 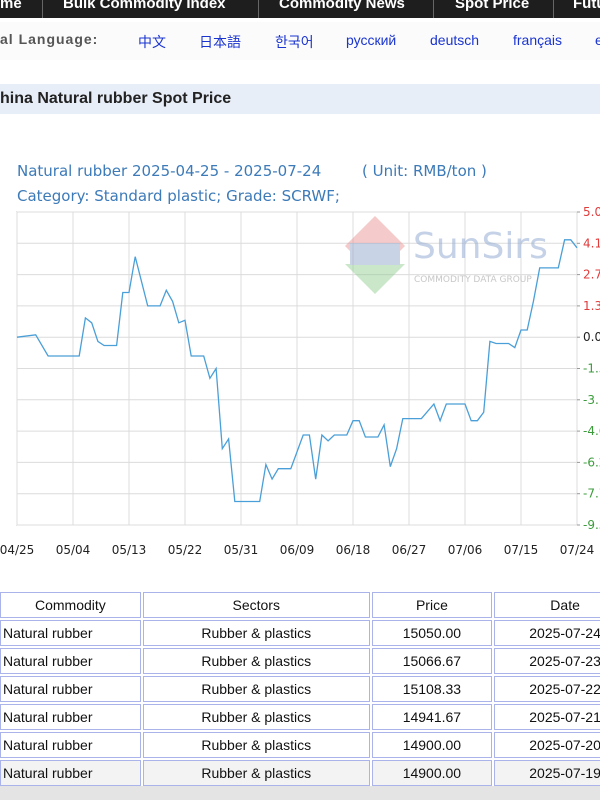 What do you see at coordinates (185, 550) in the screenshot?
I see `x-tick-label: 05/22` at bounding box center [185, 550].